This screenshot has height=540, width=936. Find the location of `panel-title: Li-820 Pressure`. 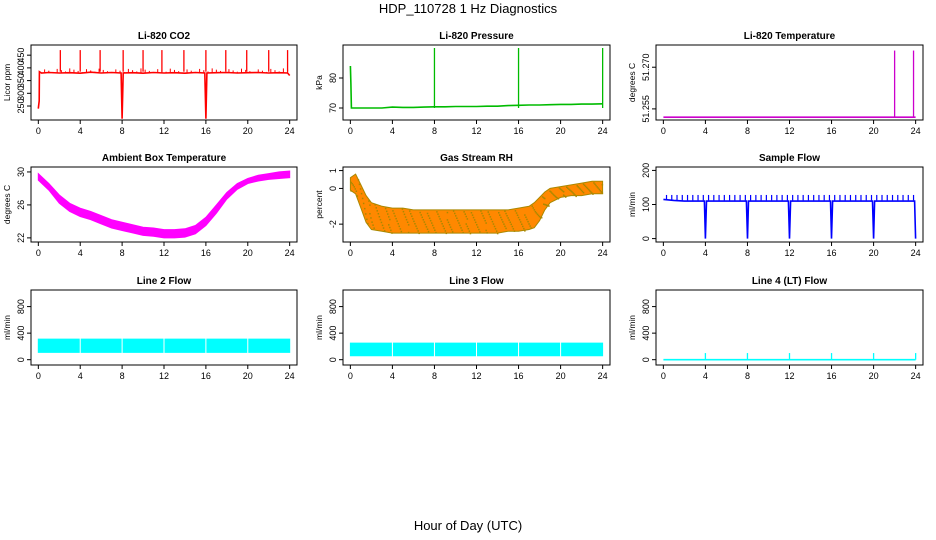

panel-title: Li-820 Pressure is located at coordinates (476, 36).